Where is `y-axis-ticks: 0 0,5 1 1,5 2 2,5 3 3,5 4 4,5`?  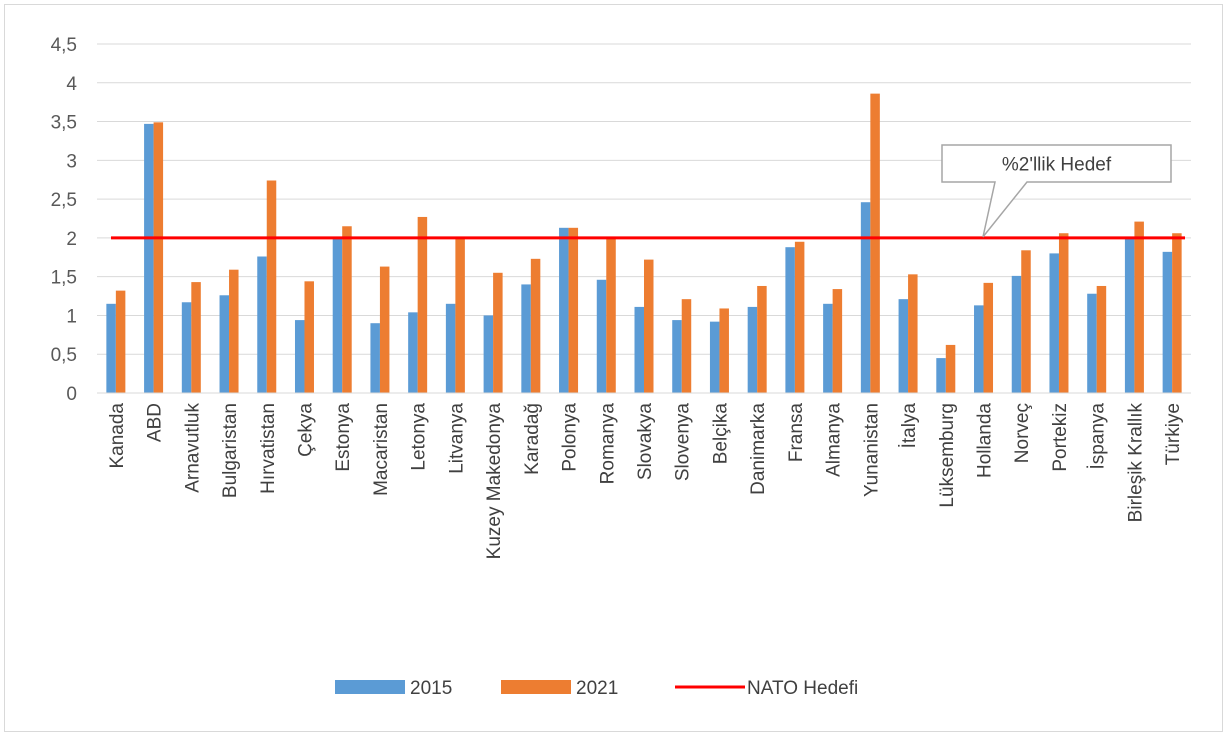
y-axis-ticks: 0 0,5 1 1,5 2 2,5 3 3,5 4 4,5 is located at coordinates (64, 220).